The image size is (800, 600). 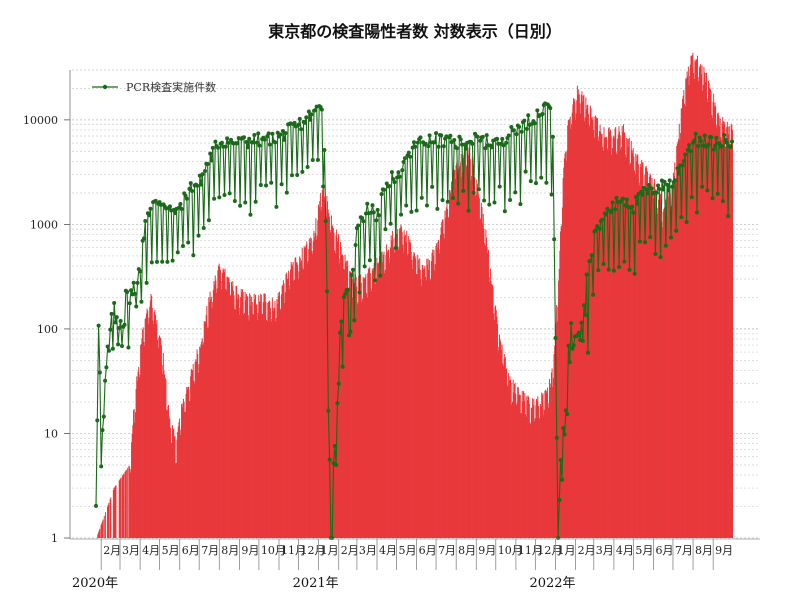 I want to click on x-tick-label: 2月, so click(x=112, y=550).